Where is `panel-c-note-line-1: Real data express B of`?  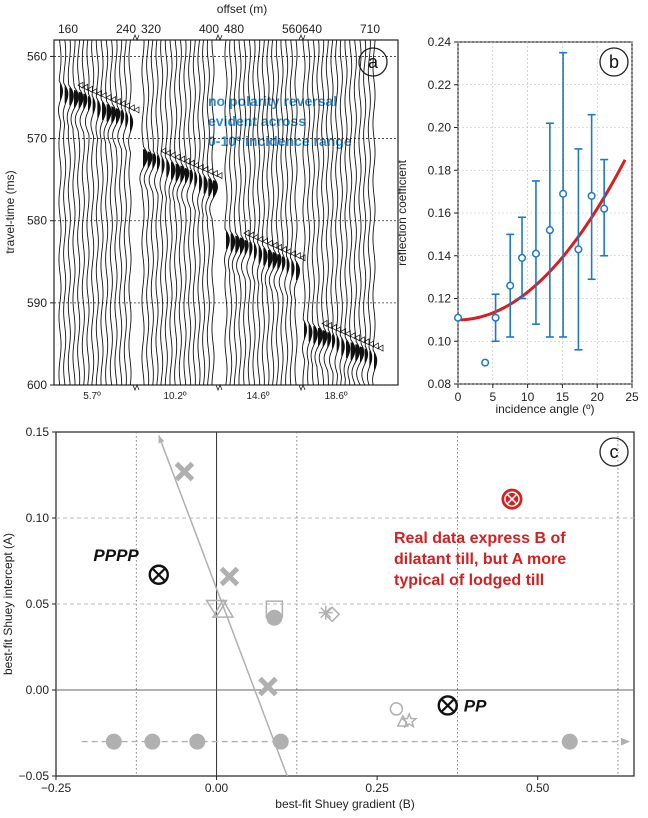 panel-c-note-line-1: Real data express B of is located at coordinates (480, 538).